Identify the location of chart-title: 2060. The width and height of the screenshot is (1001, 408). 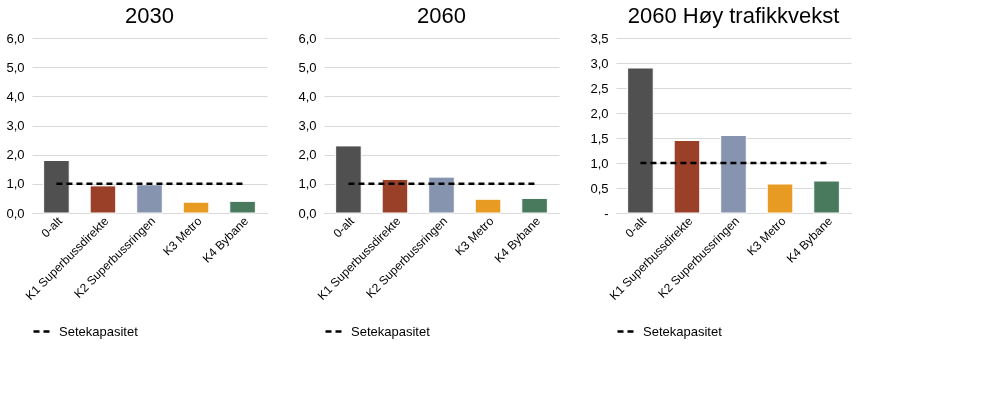
(441, 15).